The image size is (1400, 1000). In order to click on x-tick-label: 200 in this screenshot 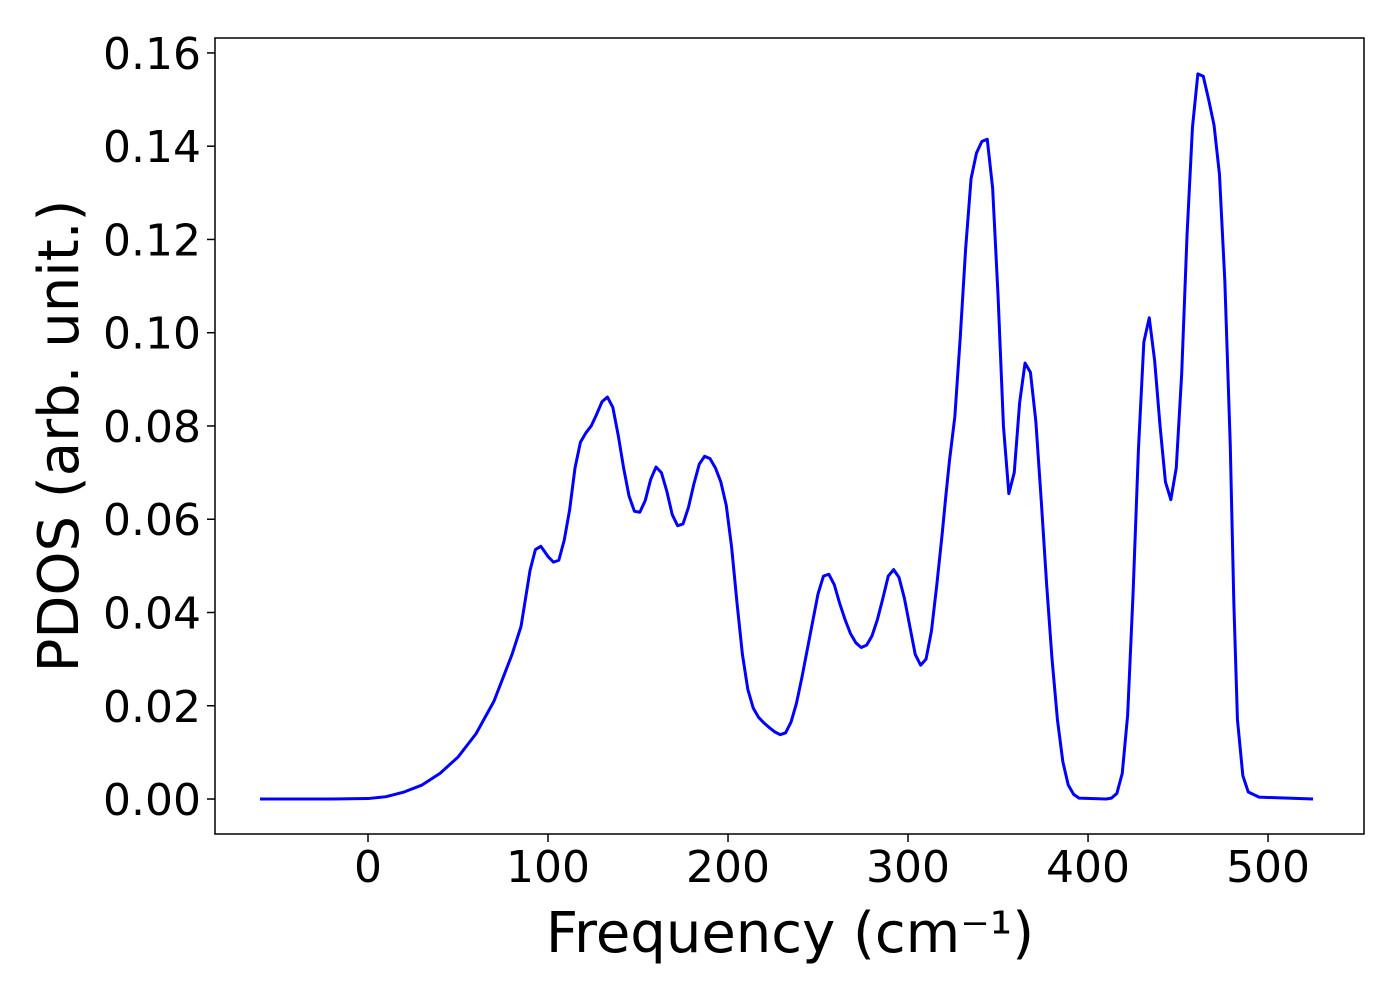, I will do `click(728, 867)`.